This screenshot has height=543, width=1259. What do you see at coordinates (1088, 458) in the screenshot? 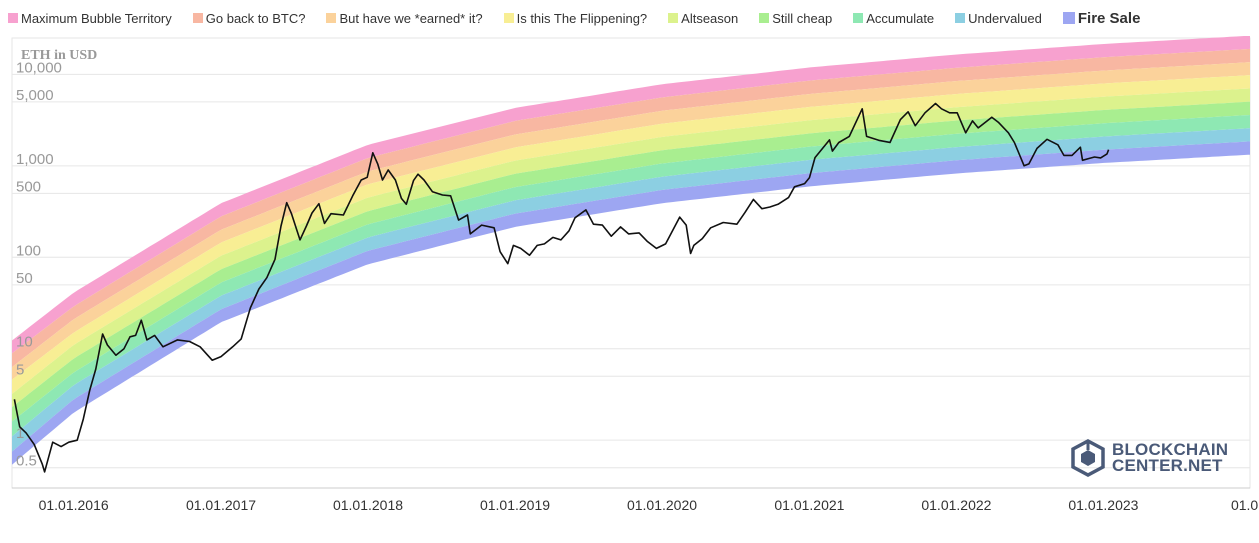
I see `blockchain-cube-logo-icon` at bounding box center [1088, 458].